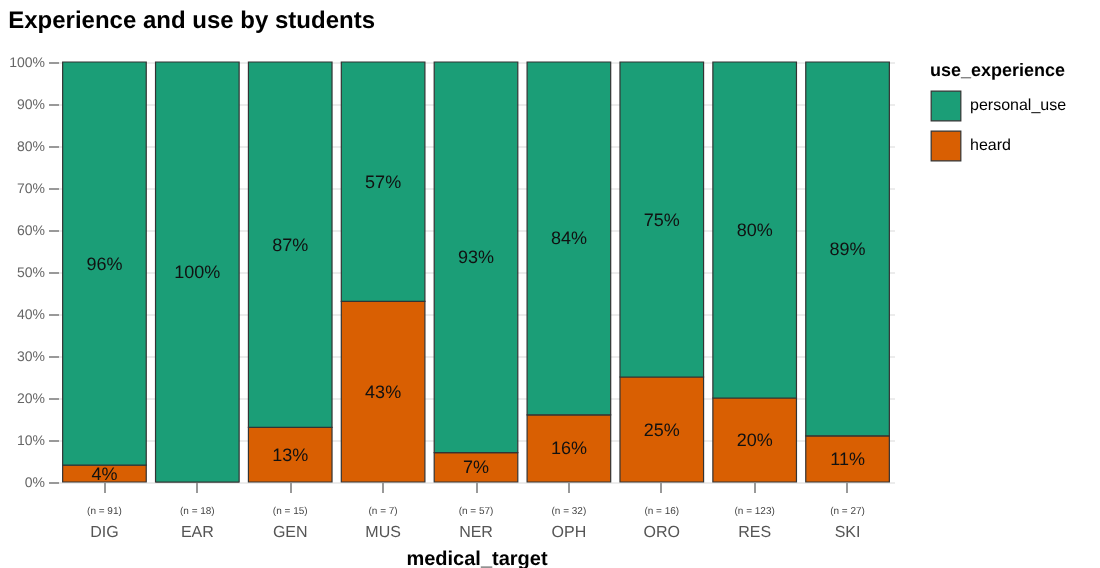  What do you see at coordinates (197, 532) in the screenshot?
I see `x-tick-label: EAR` at bounding box center [197, 532].